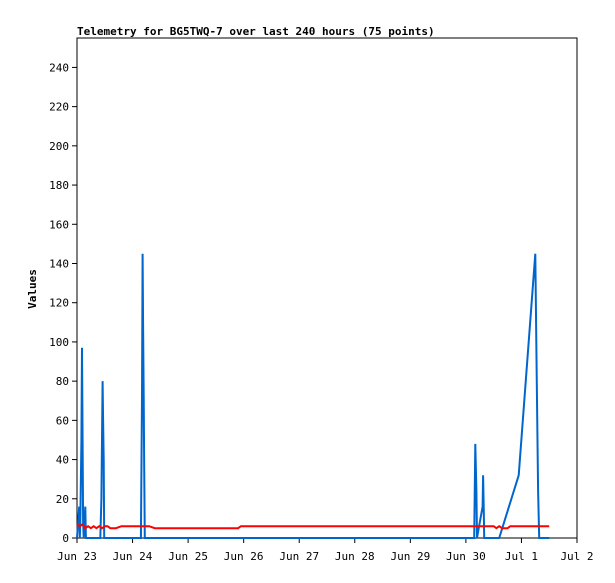 This screenshot has width=615, height=583. Describe the element at coordinates (59, 224) in the screenshot. I see `y-tick-label: 160` at that location.